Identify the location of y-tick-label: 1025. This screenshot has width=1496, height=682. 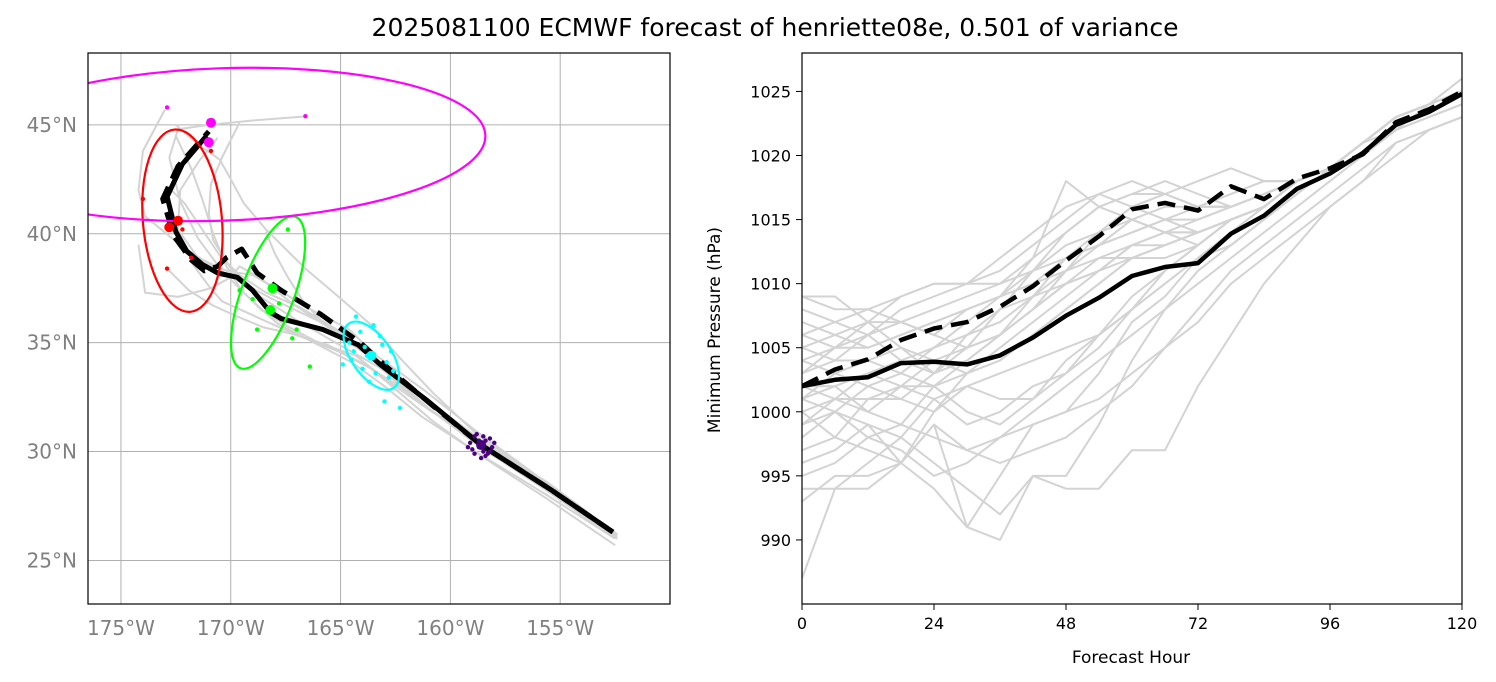
(770, 91).